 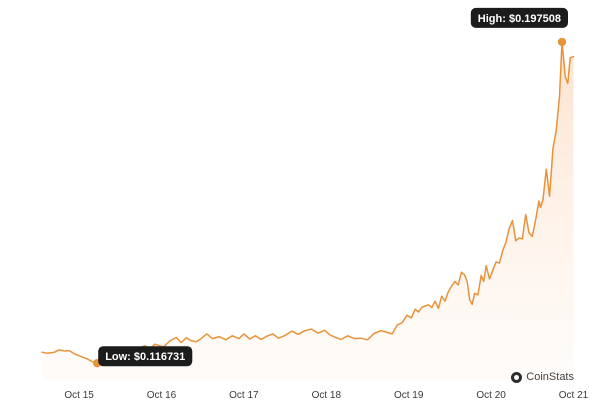 I want to click on x-tick-label: Oct 17, so click(x=244, y=395).